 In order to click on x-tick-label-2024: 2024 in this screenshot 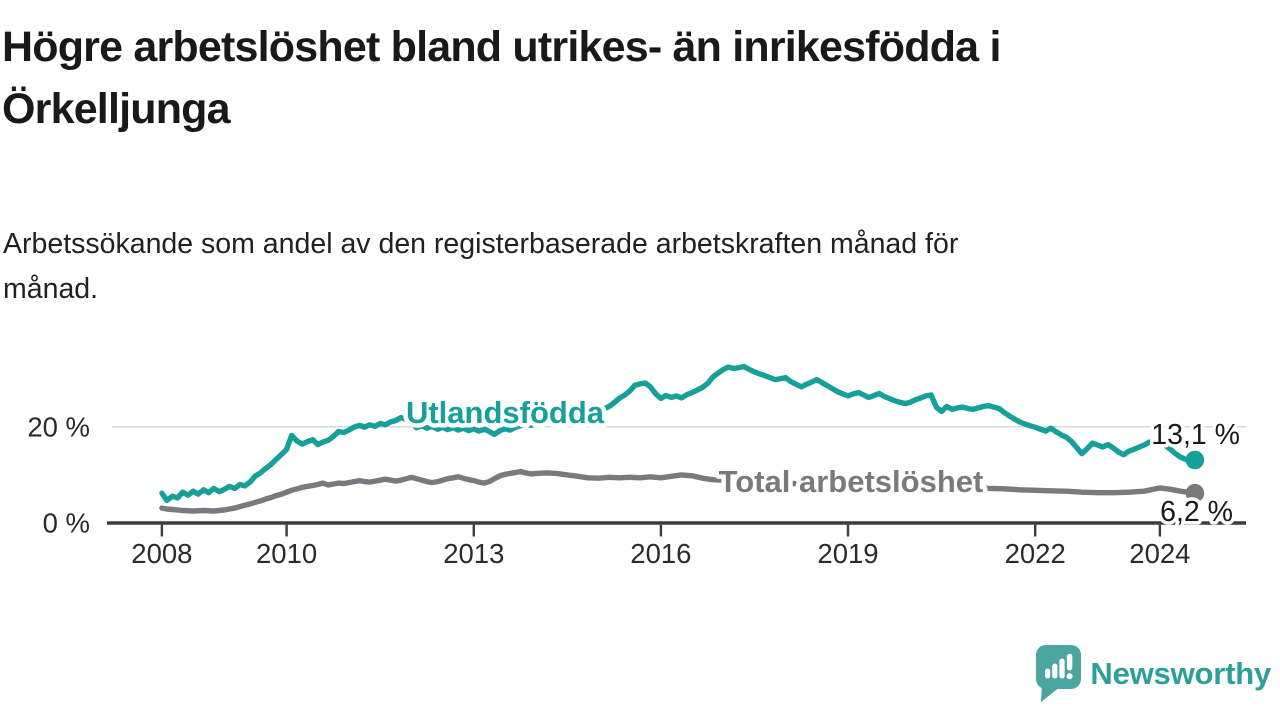, I will do `click(1159, 553)`.